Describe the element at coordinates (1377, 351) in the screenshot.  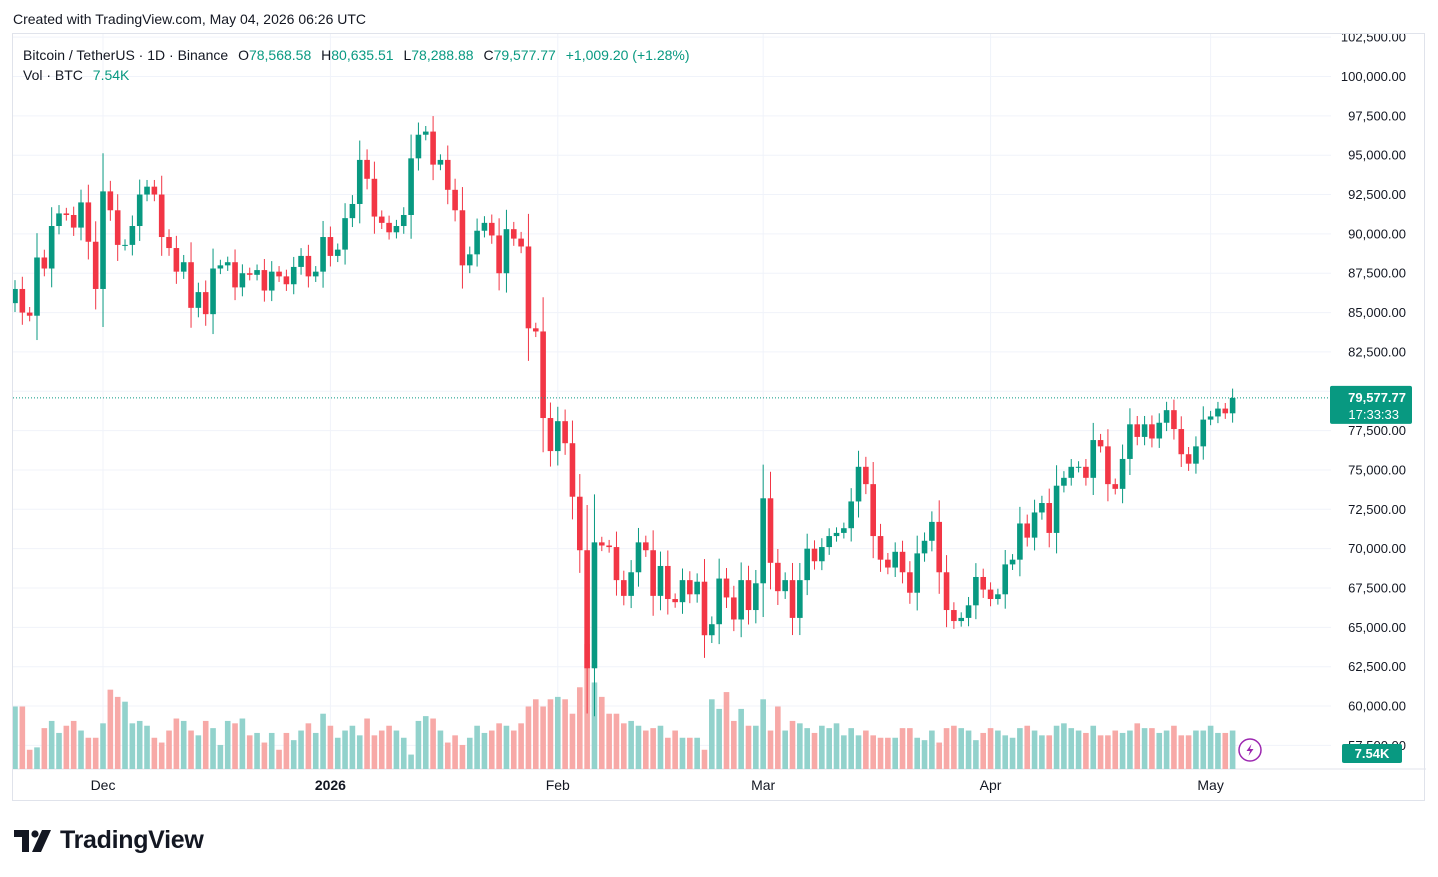
I see `y-tick-label: 82,500.00` at that location.